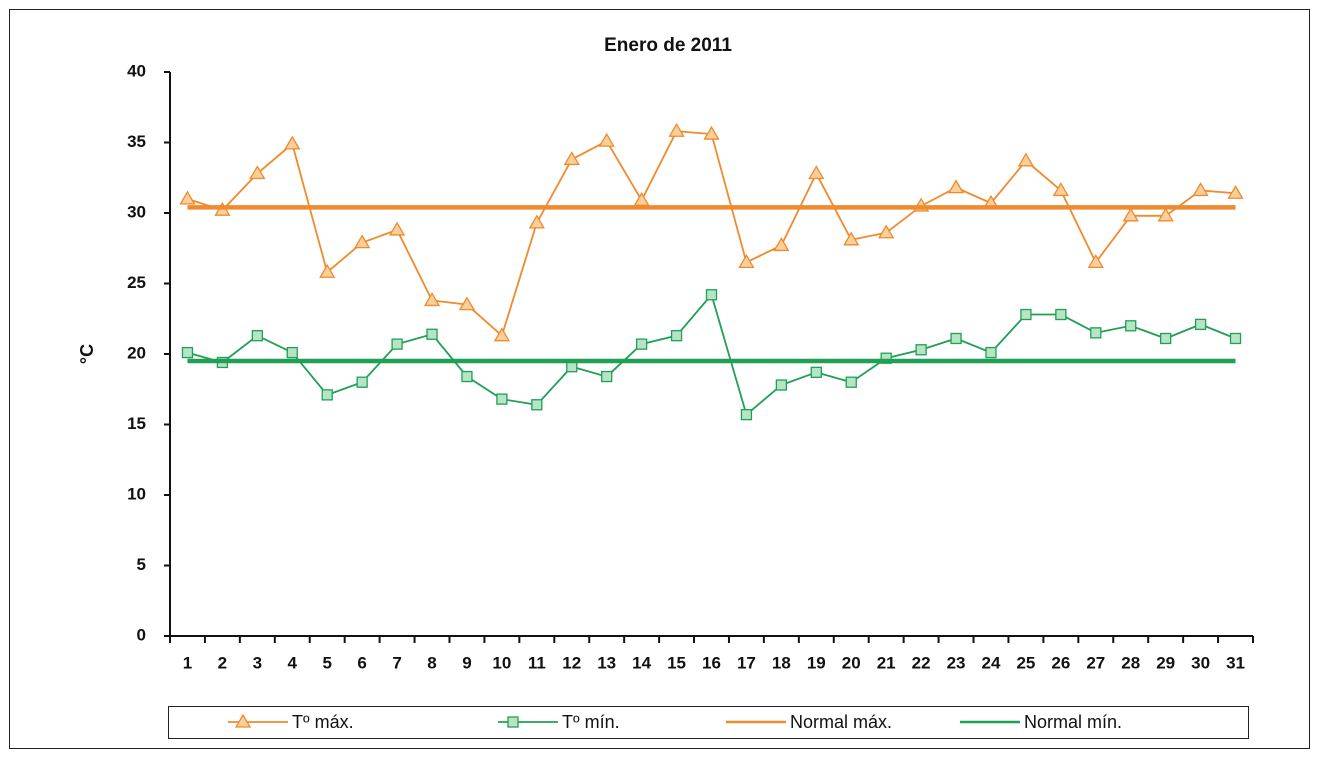 This screenshot has height=760, width=1317. What do you see at coordinates (571, 662) in the screenshot?
I see `x-tick-label: 12` at bounding box center [571, 662].